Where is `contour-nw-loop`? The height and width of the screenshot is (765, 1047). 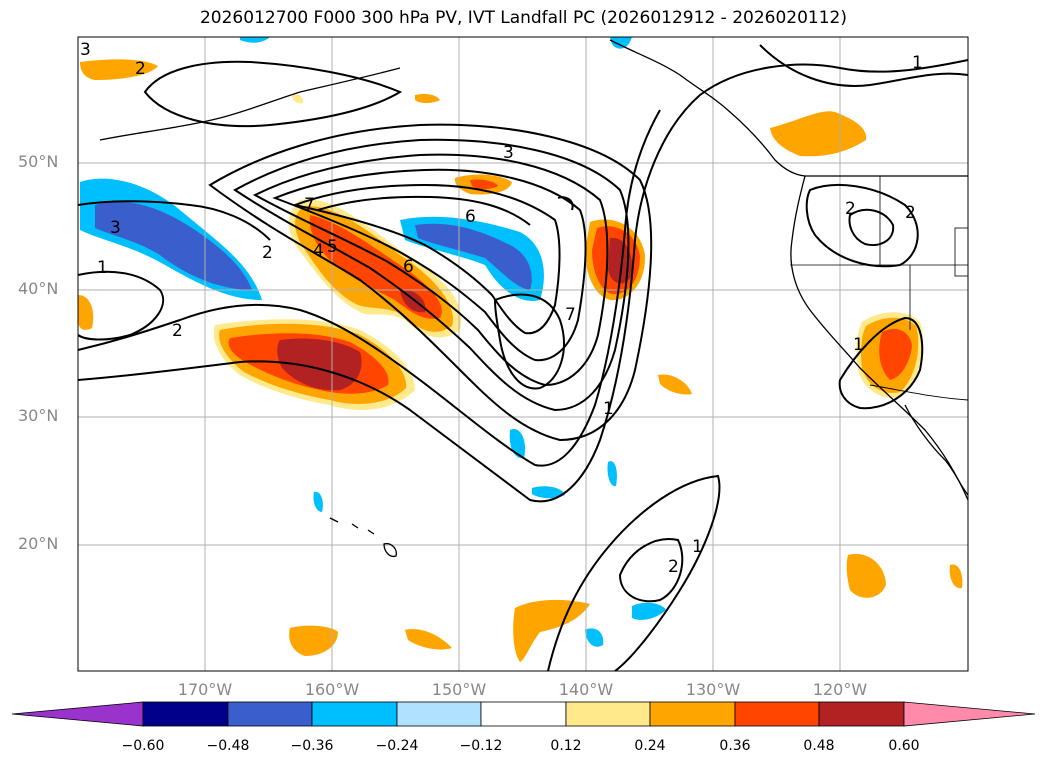 contour-nw-loop is located at coordinates (273, 94).